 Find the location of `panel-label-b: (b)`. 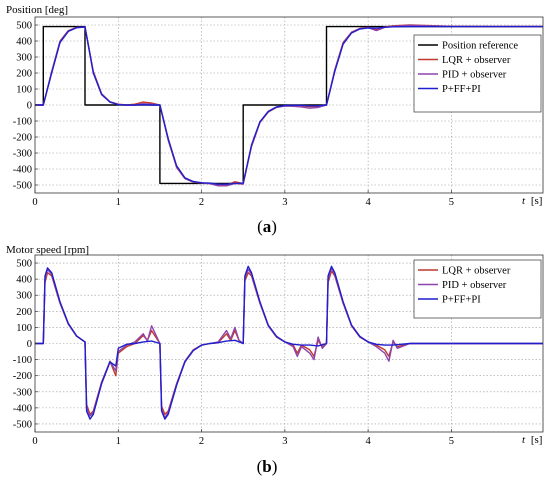

panel-label-b: (b) is located at coordinates (267, 466).